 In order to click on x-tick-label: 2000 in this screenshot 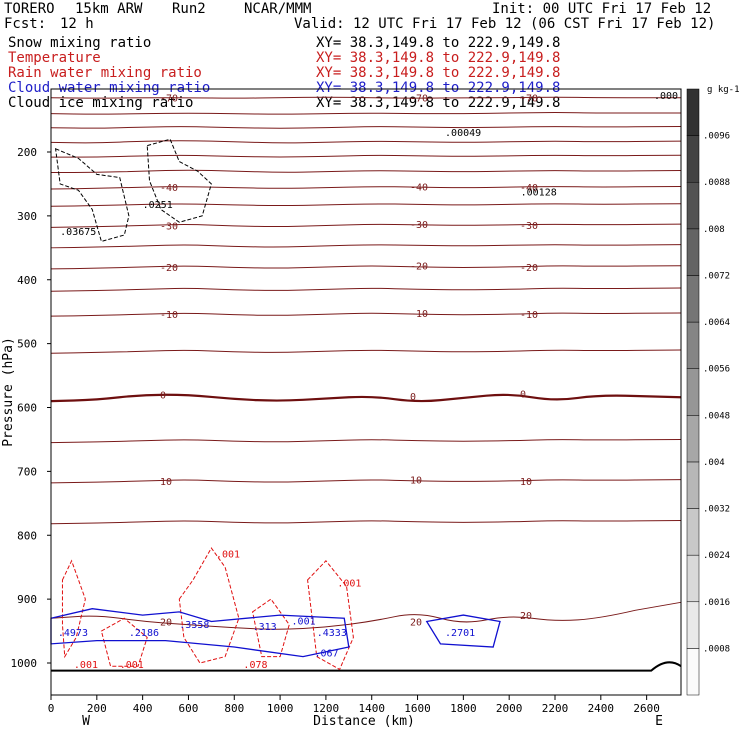, I will do `click(509, 708)`.